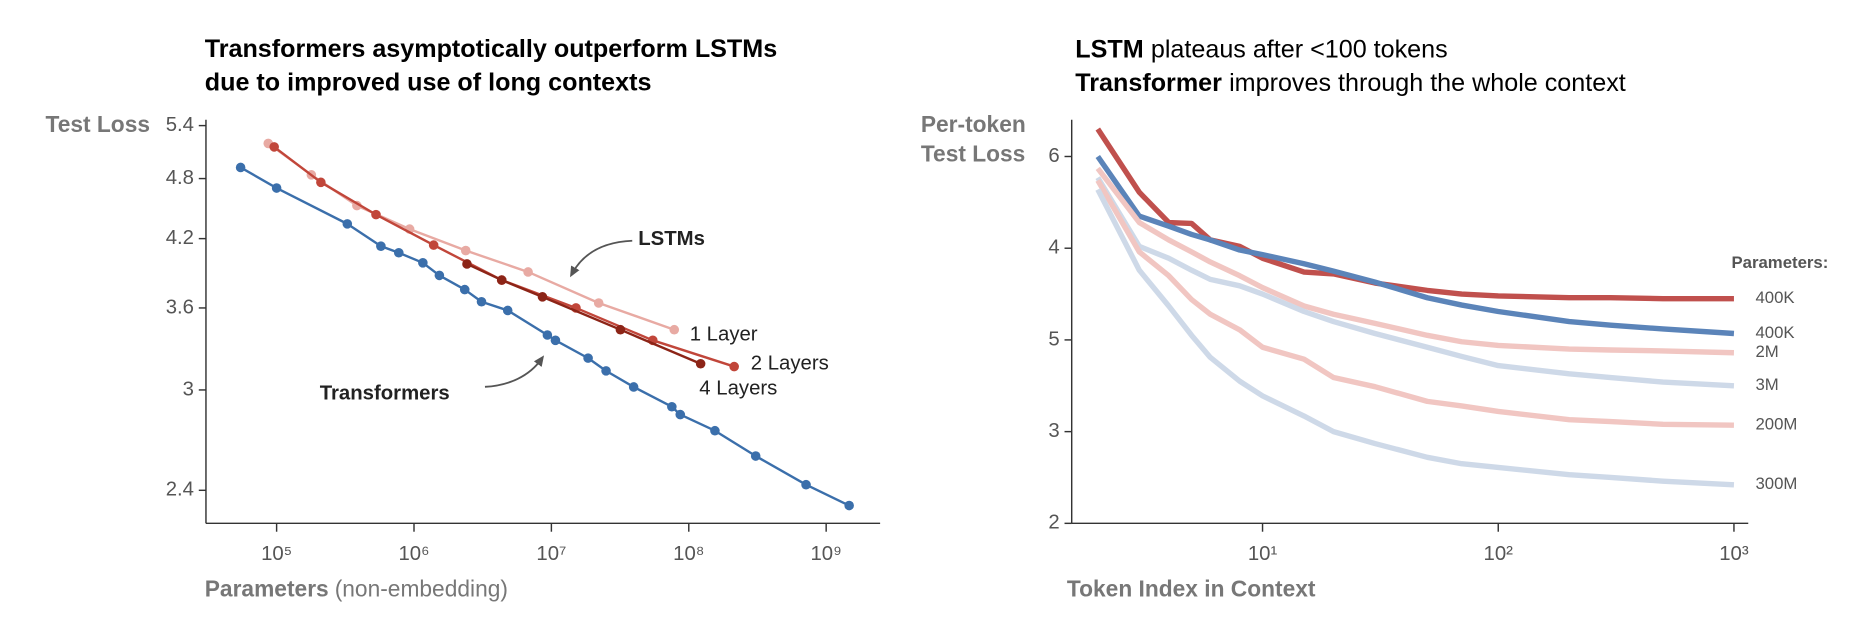  Describe the element at coordinates (1766, 351) in the screenshot. I see `legend-label: 2M` at that location.